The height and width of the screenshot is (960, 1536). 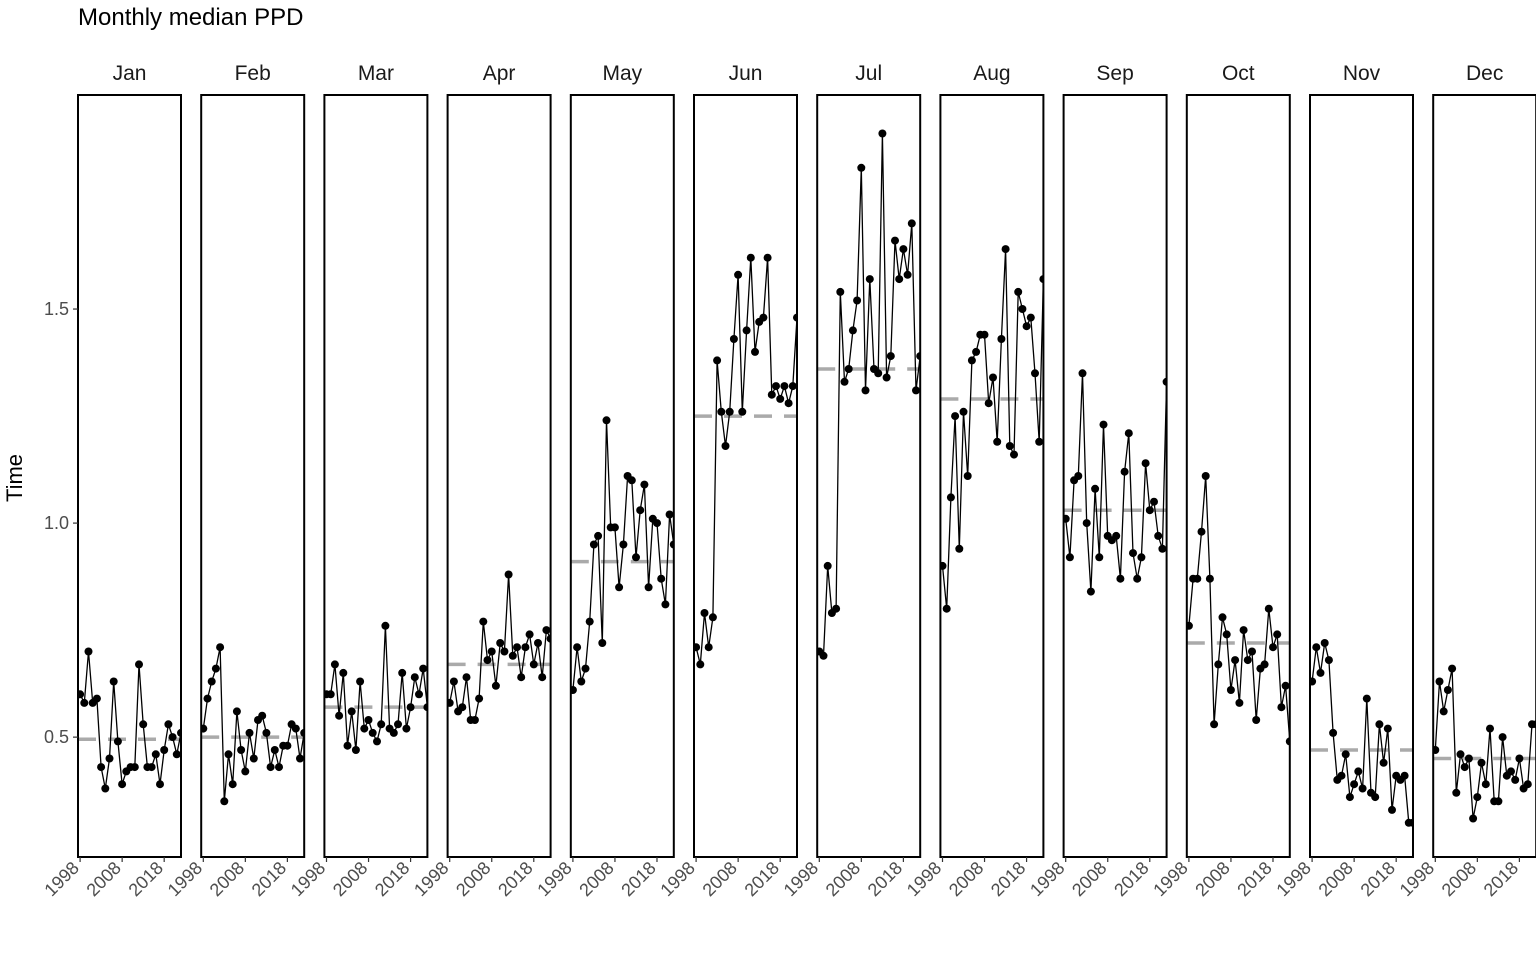 What do you see at coordinates (727, 481) in the screenshot?
I see `panel-jun: Jun 1998 2008 2018` at bounding box center [727, 481].